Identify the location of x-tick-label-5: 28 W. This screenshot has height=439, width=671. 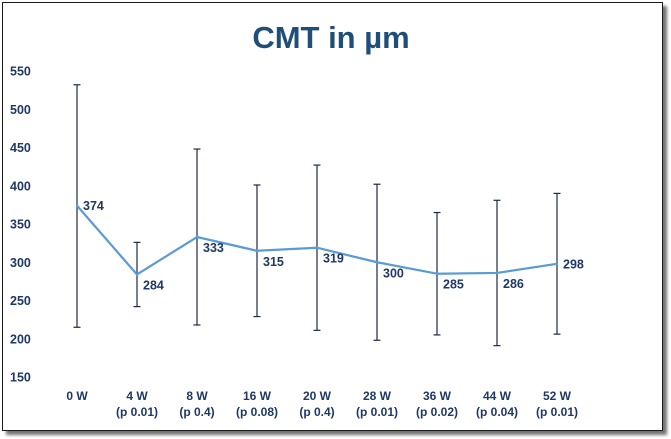
(377, 396).